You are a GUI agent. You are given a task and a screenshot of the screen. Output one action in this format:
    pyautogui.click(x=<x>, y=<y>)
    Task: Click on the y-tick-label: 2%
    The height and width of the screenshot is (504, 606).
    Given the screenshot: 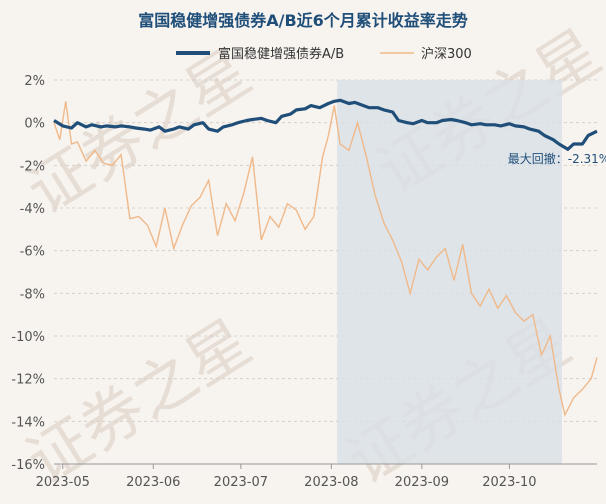 What is the action you would take?
    pyautogui.click(x=34, y=81)
    